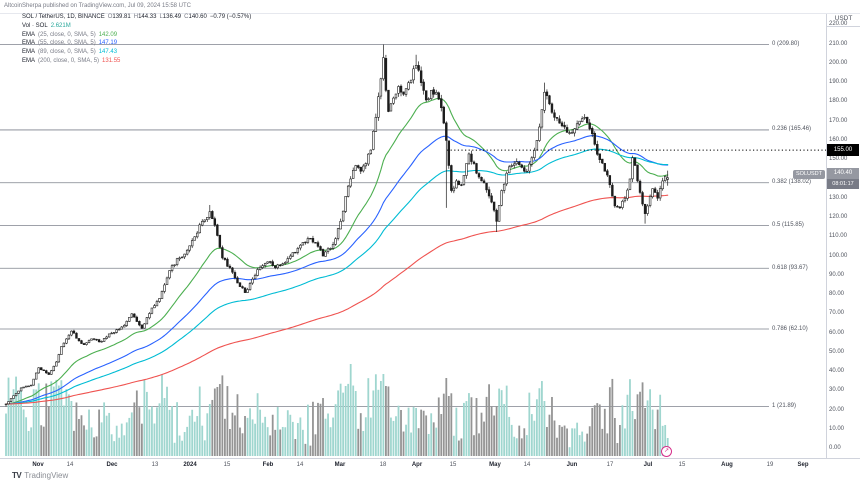 The height and width of the screenshot is (487, 860). I want to click on price-tick-170: 170.00, so click(838, 120).